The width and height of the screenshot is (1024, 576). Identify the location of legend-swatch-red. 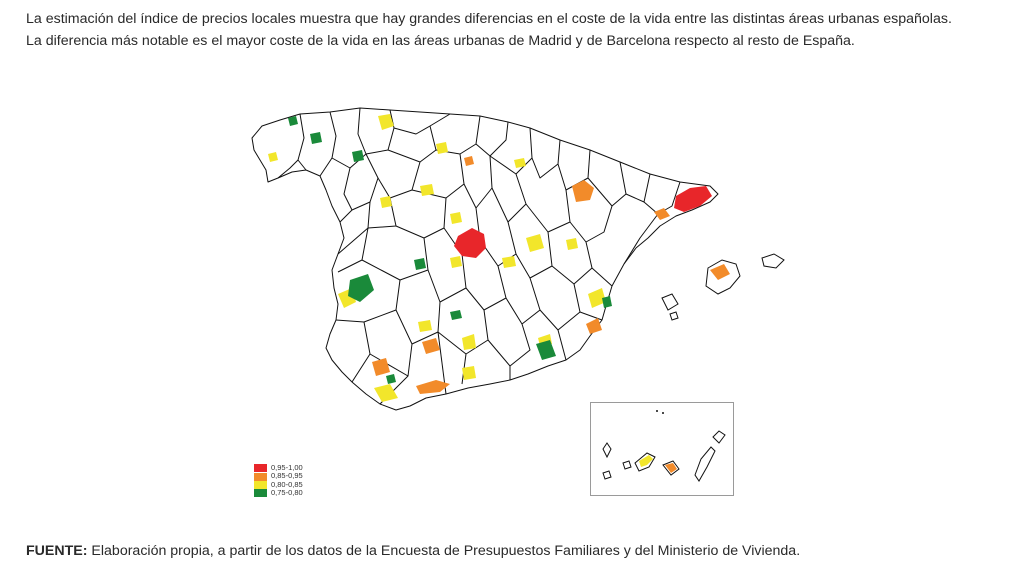
(260, 468).